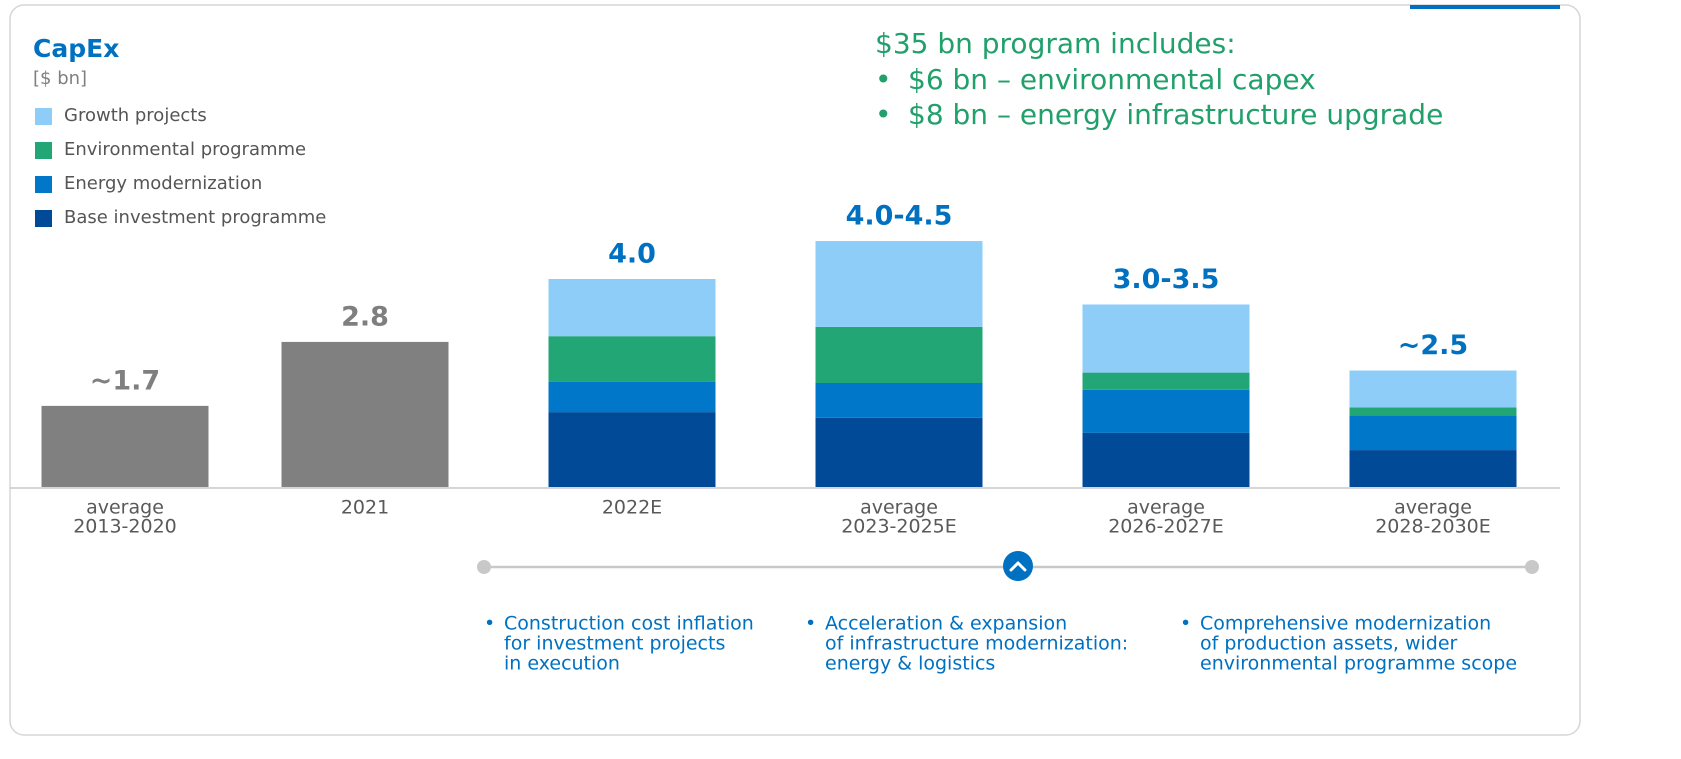 The image size is (1681, 759). What do you see at coordinates (76, 48) in the screenshot?
I see `chart-title: CapEx` at bounding box center [76, 48].